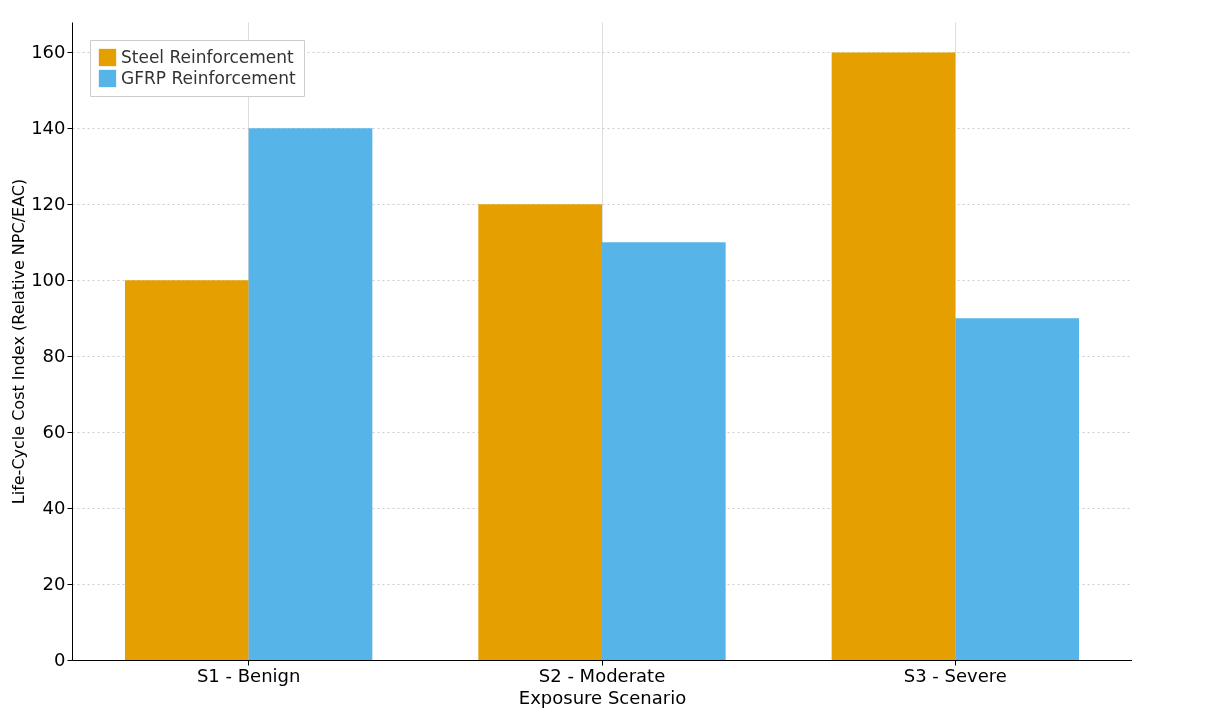  I want to click on y-tick-label: 80, so click(54, 355).